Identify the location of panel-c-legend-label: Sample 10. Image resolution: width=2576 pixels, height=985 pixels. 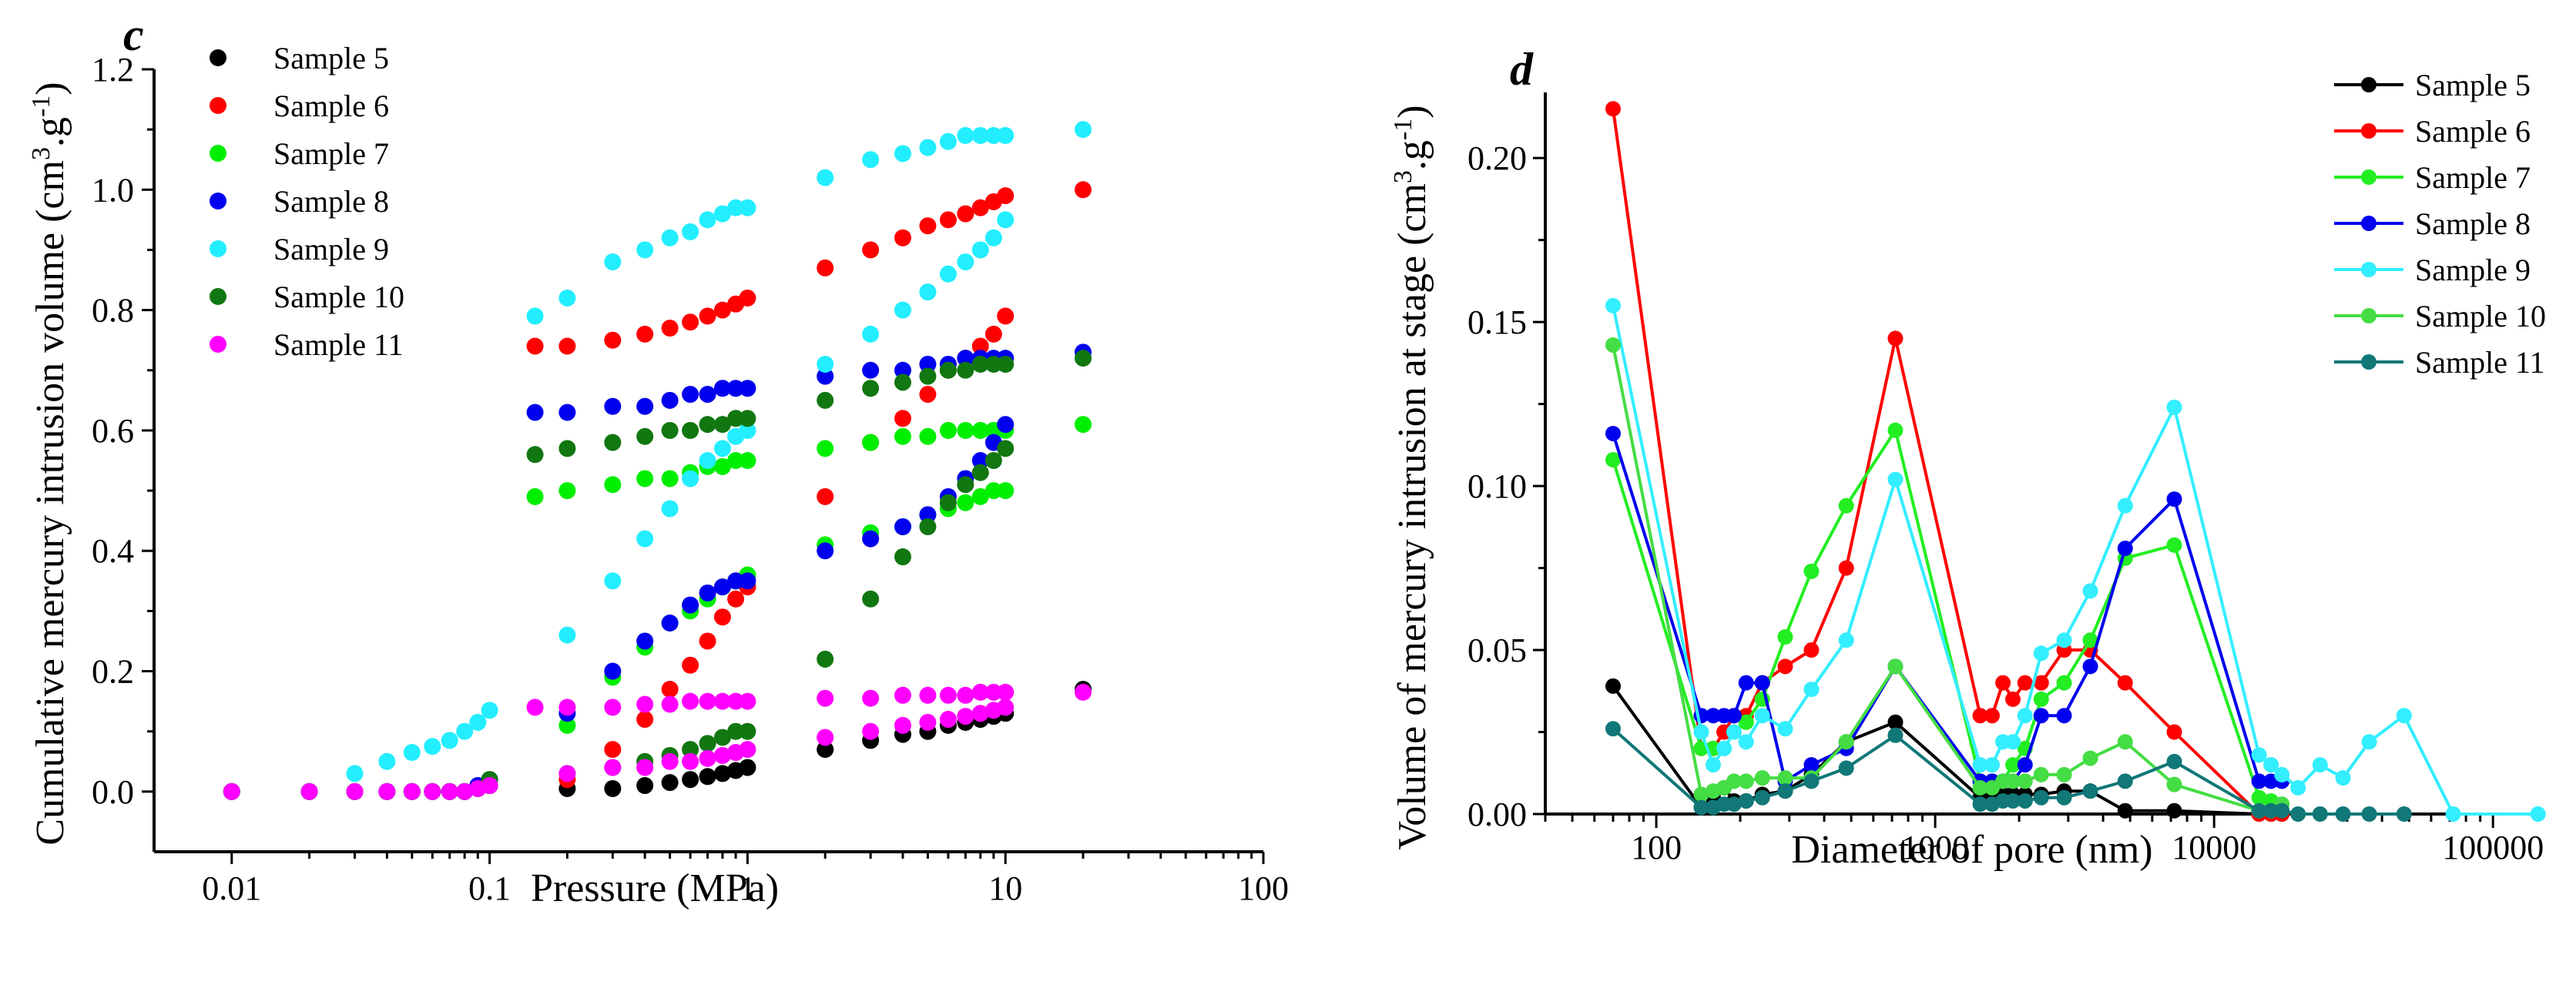
(338, 297).